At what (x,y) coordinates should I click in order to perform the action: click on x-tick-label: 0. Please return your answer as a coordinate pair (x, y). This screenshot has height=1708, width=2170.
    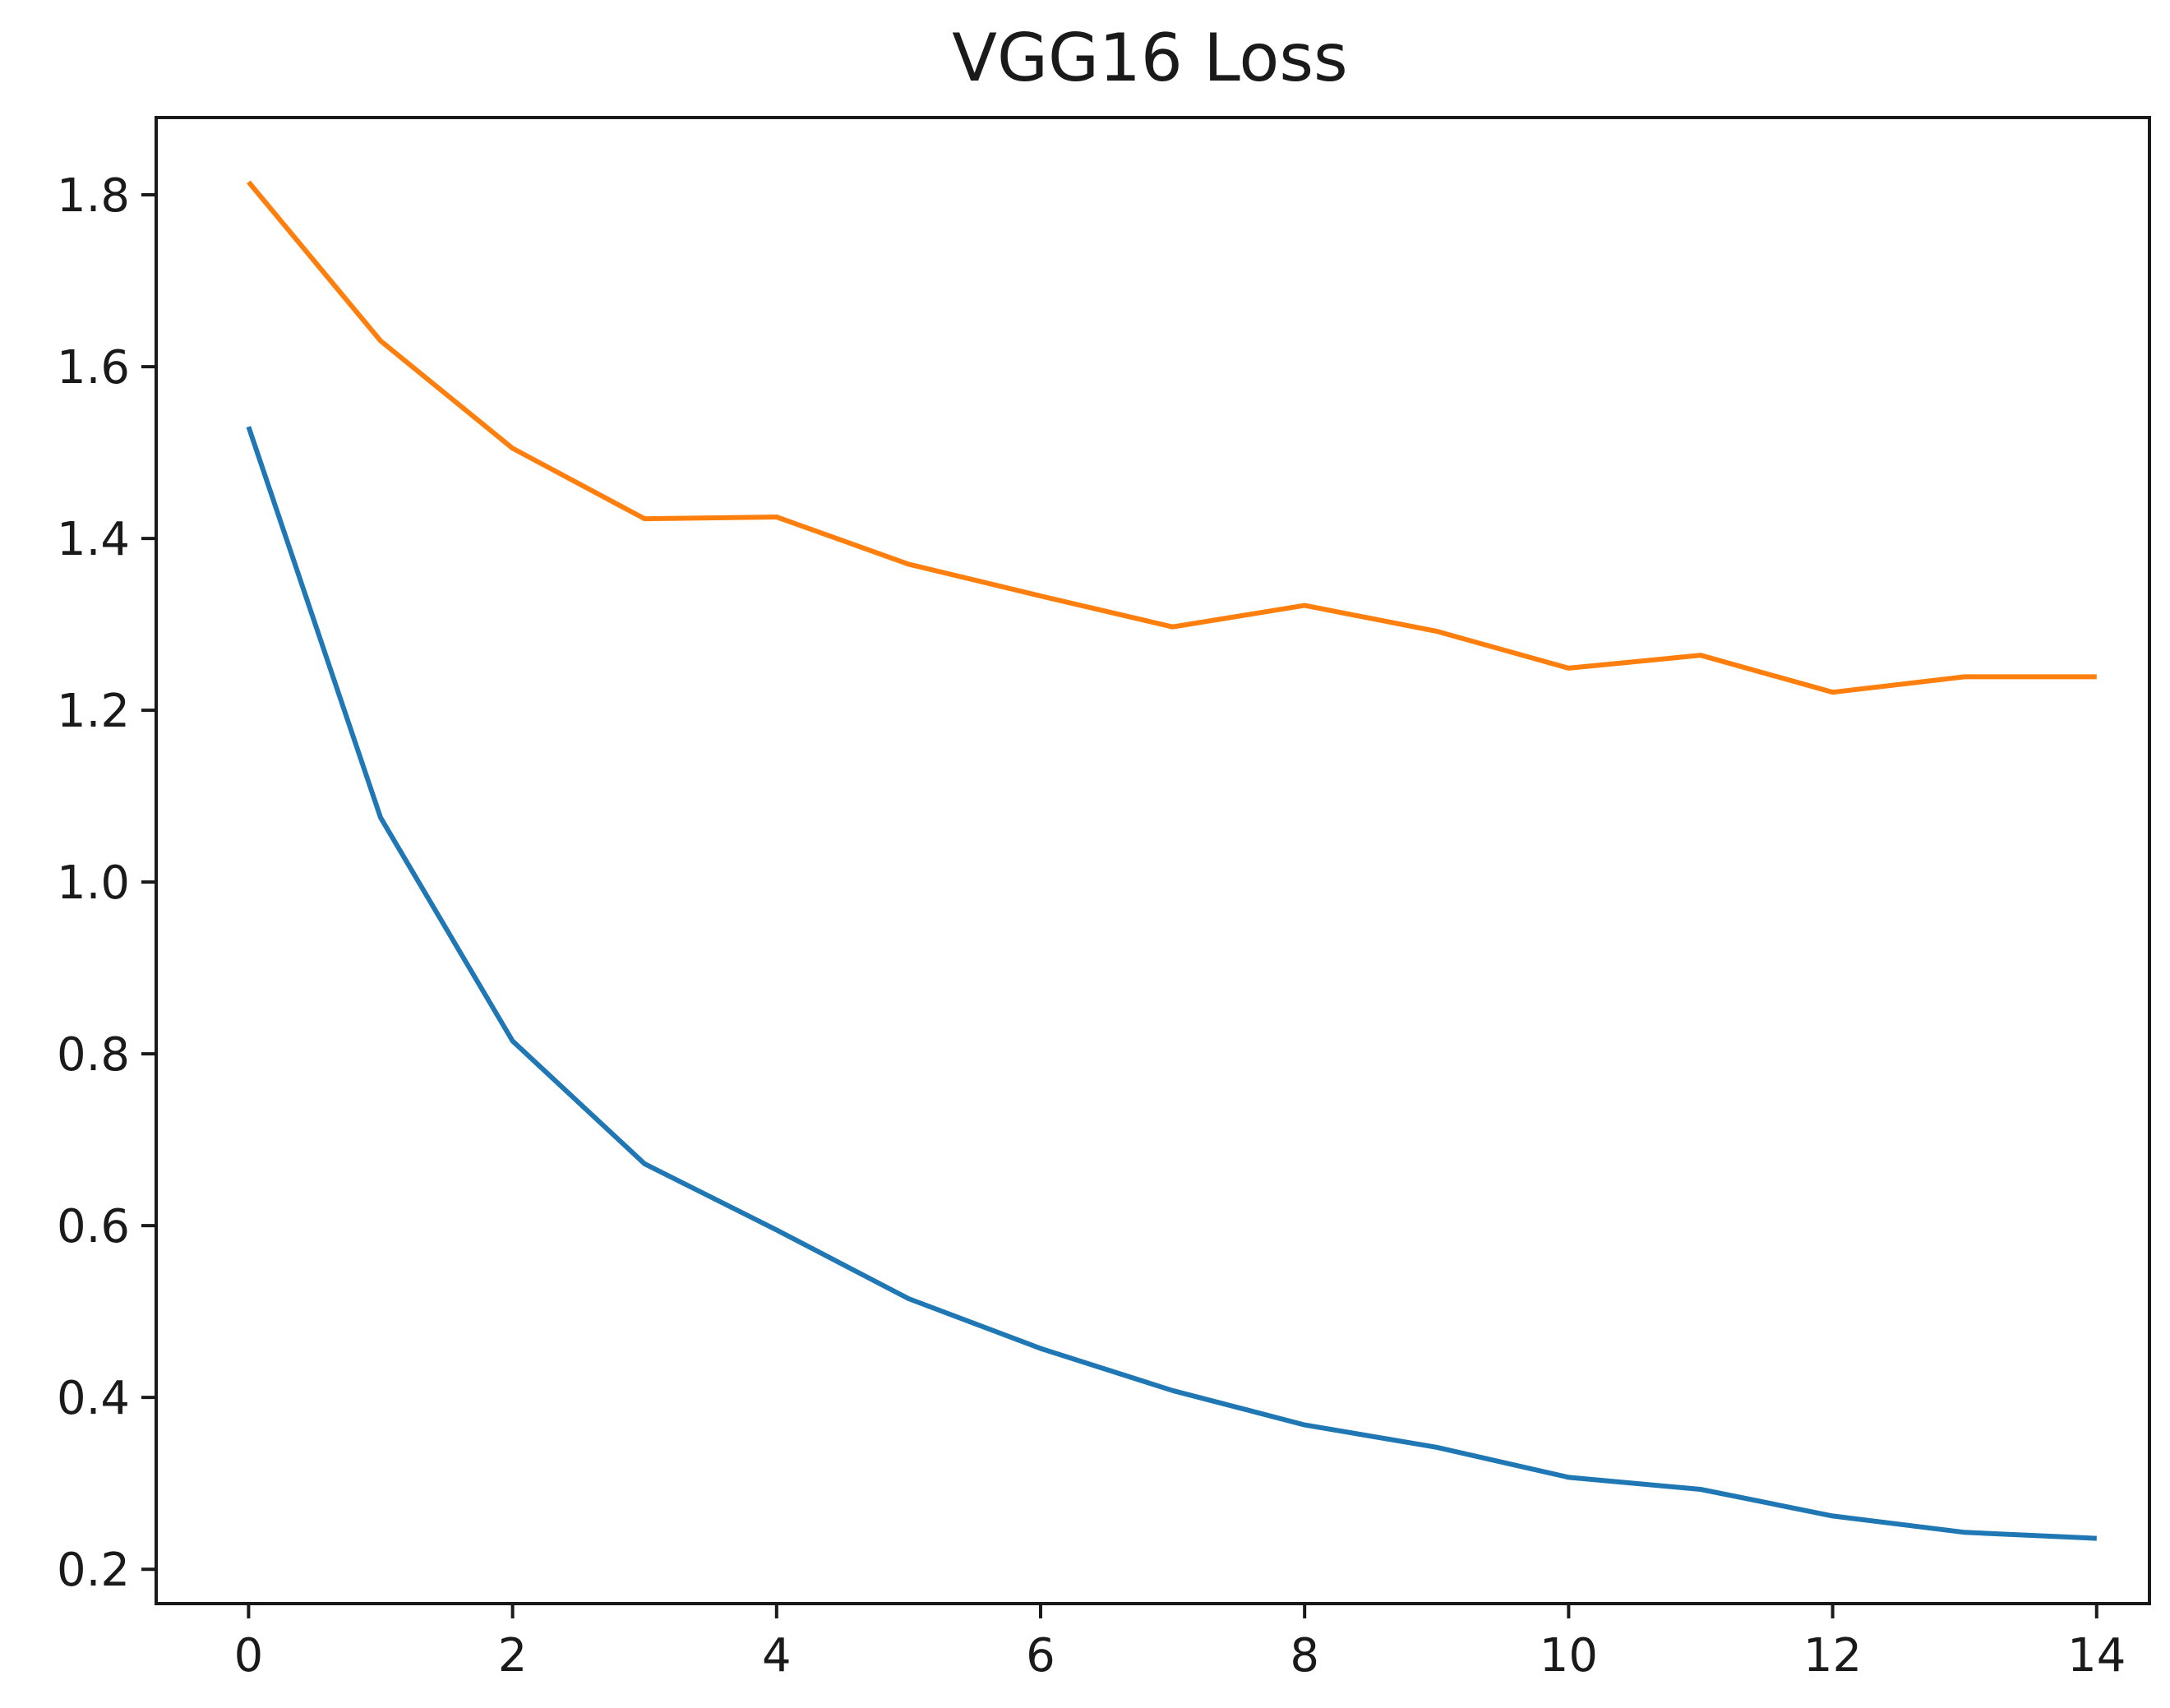
    Looking at the image, I should click on (249, 1656).